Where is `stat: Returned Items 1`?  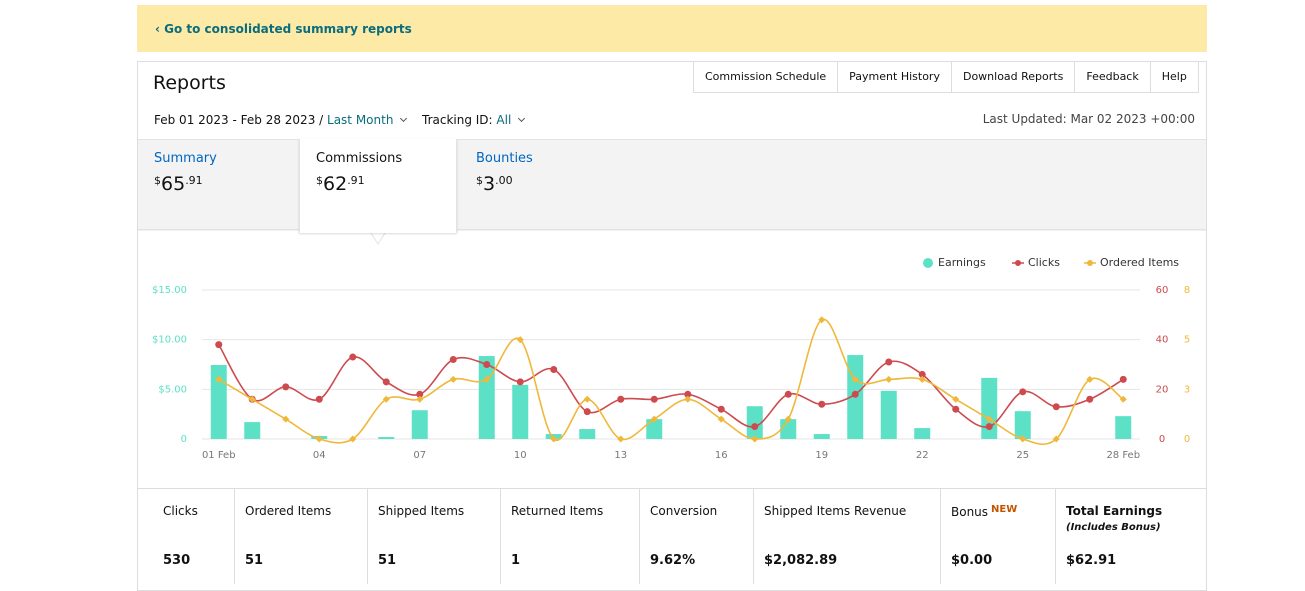
stat: Returned Items 1 is located at coordinates (570, 536).